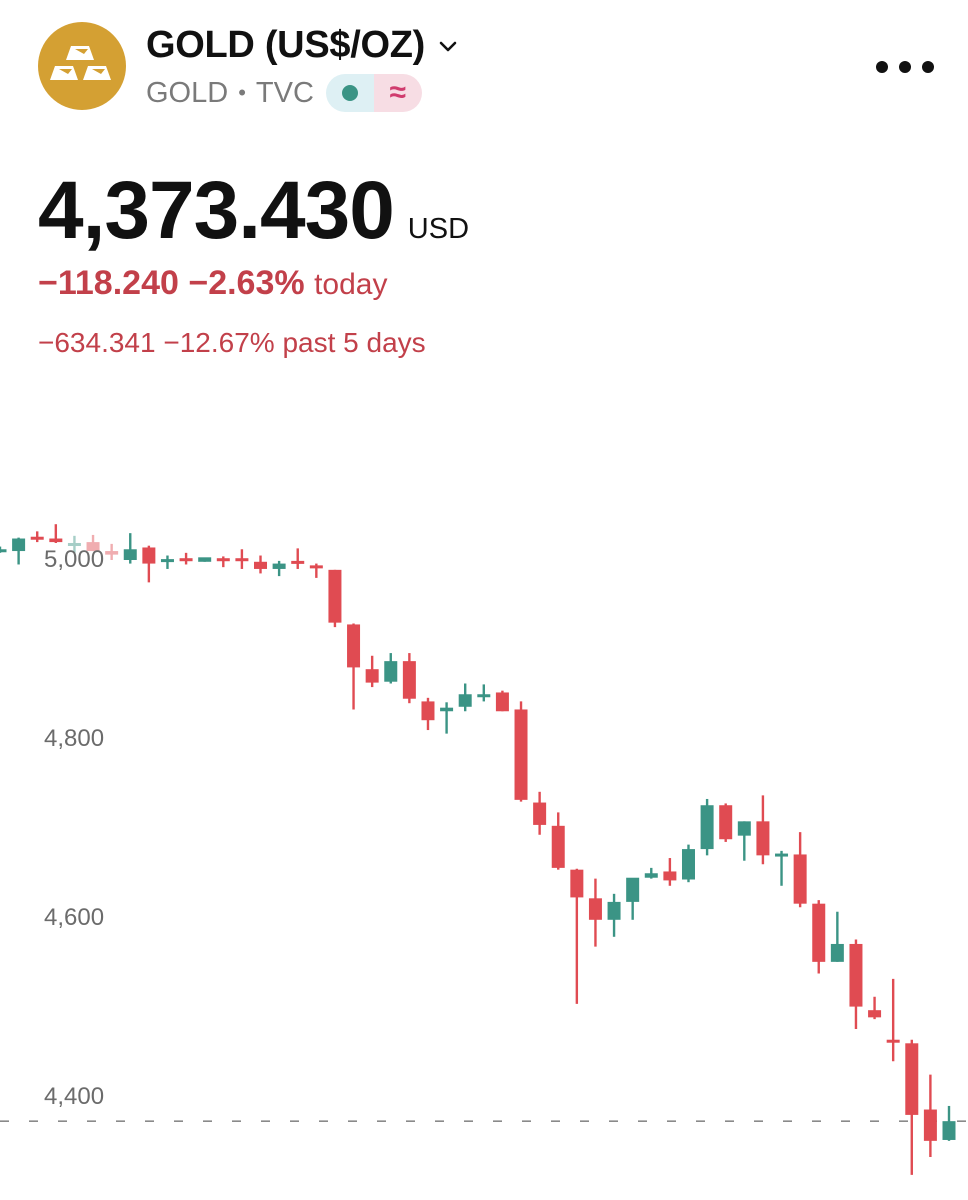 Image resolution: width=968 pixels, height=1200 pixels. What do you see at coordinates (484, 65) in the screenshot?
I see `header: GOLD (US$/OZ) GOLD • TVC ≈` at bounding box center [484, 65].